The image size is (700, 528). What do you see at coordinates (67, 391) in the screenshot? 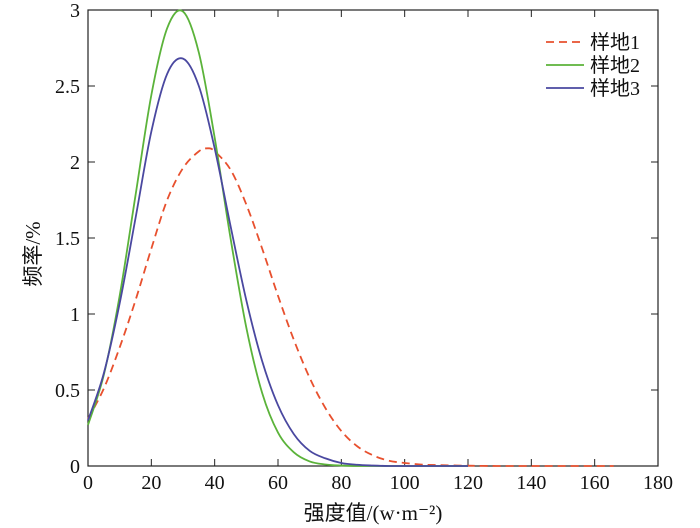
I see `y-tick-label: 0.5` at bounding box center [67, 391].